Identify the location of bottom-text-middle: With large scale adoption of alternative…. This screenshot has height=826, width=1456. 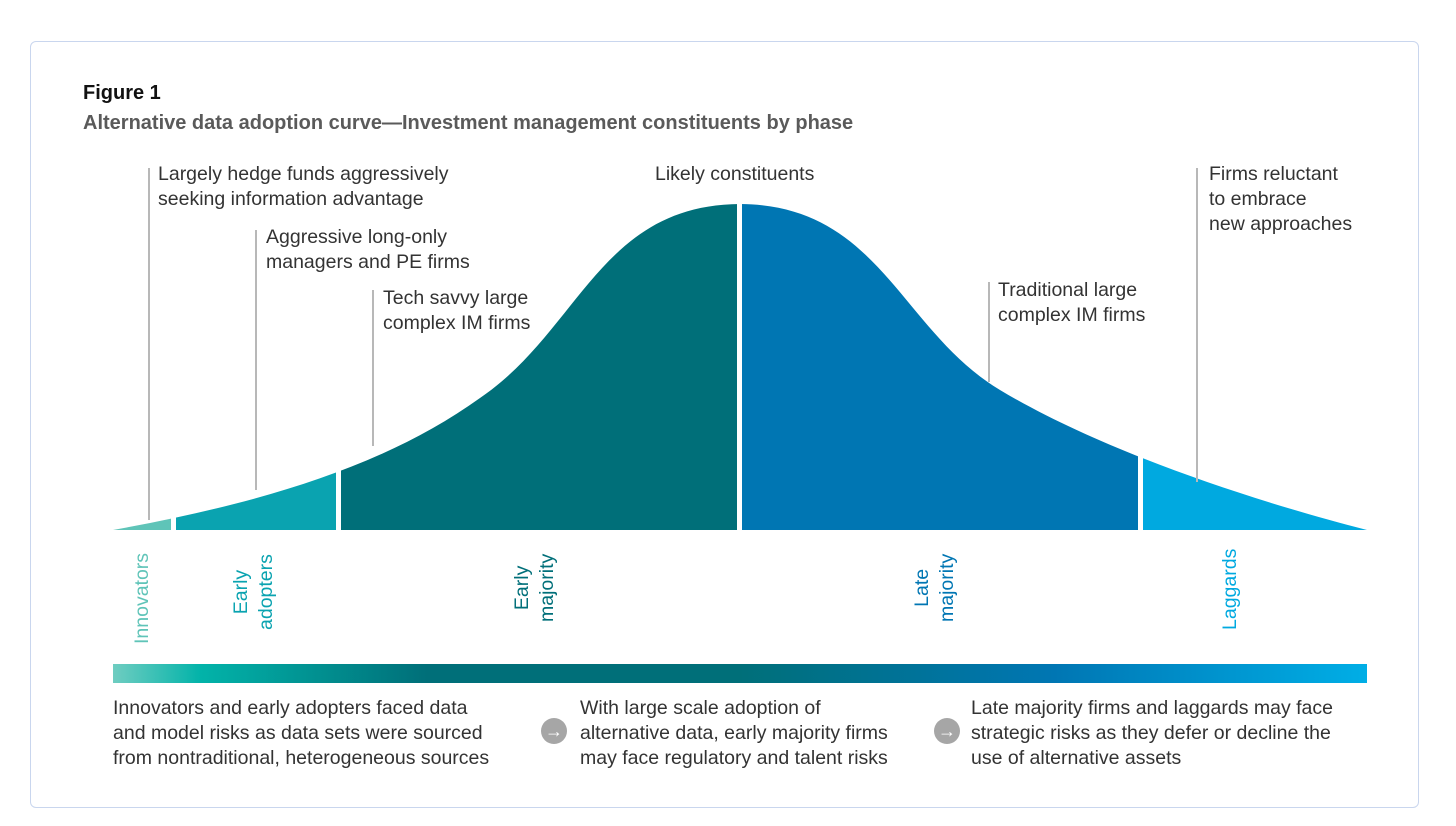
(734, 733).